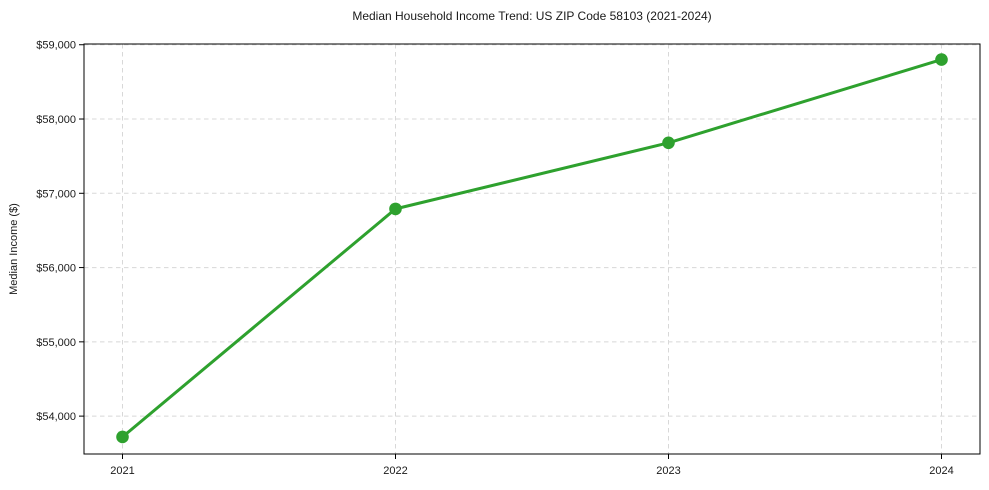  I want to click on x-tick-label: 2023, so click(668, 471).